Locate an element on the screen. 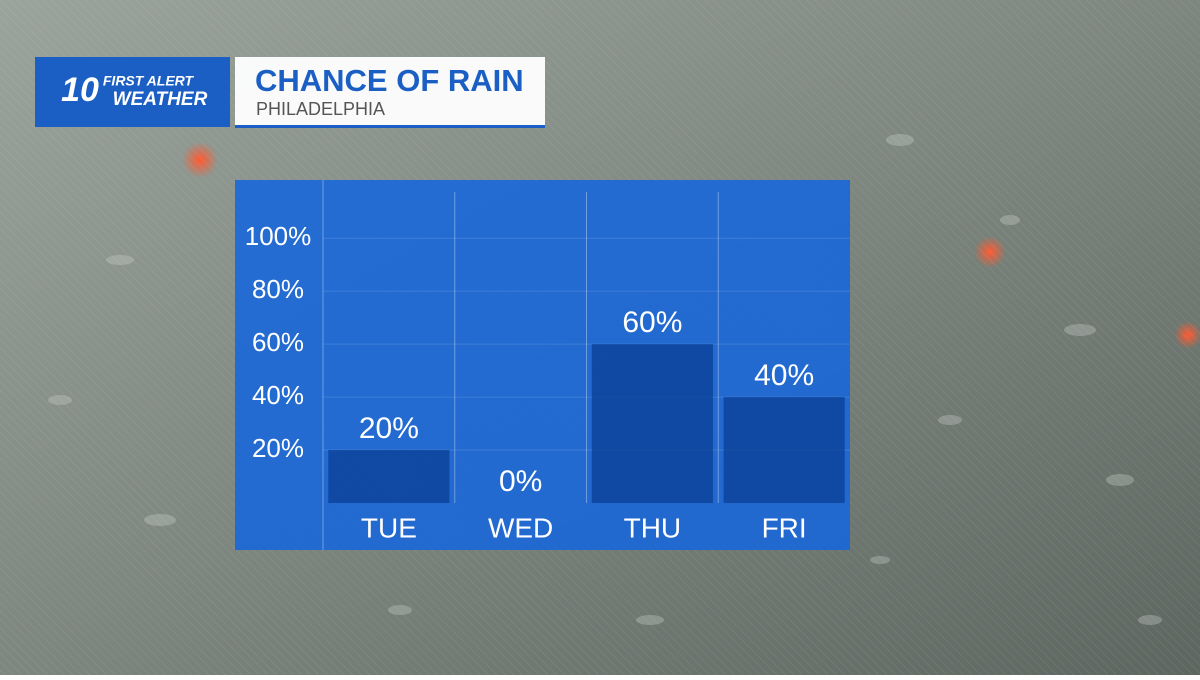 The image size is (1200, 680). logo-box is located at coordinates (132, 92).